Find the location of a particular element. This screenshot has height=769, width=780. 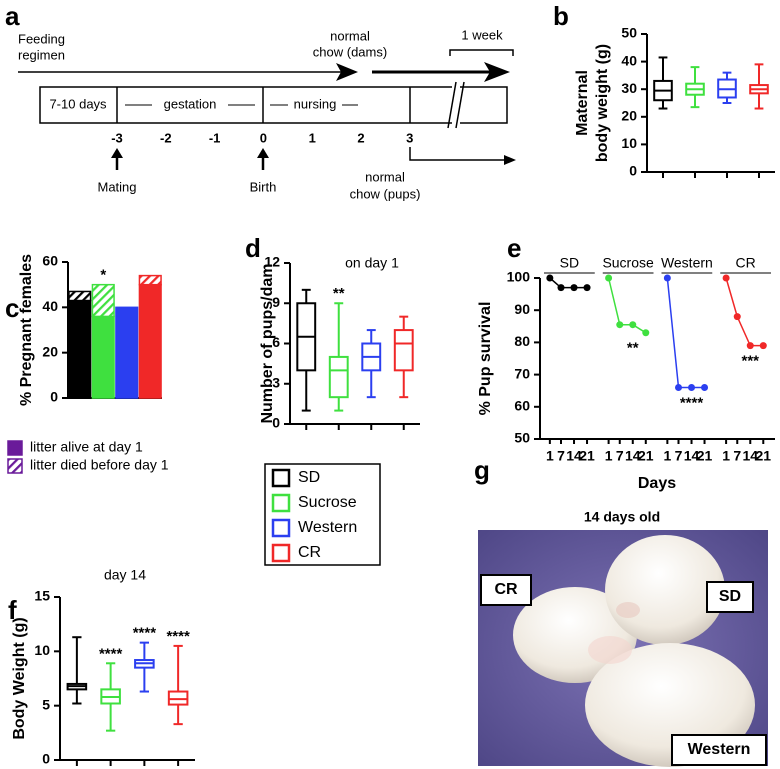

y-tick-label: 3 is located at coordinates (276, 382).